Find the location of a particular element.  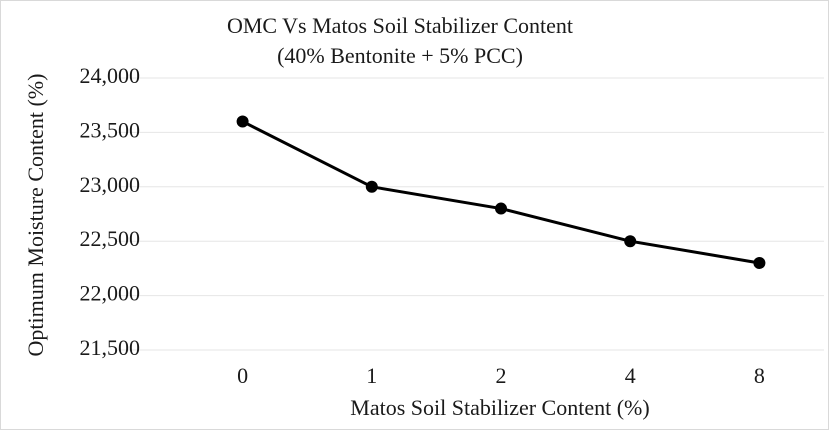

y-tick-label: 22,000 is located at coordinates (110, 293).